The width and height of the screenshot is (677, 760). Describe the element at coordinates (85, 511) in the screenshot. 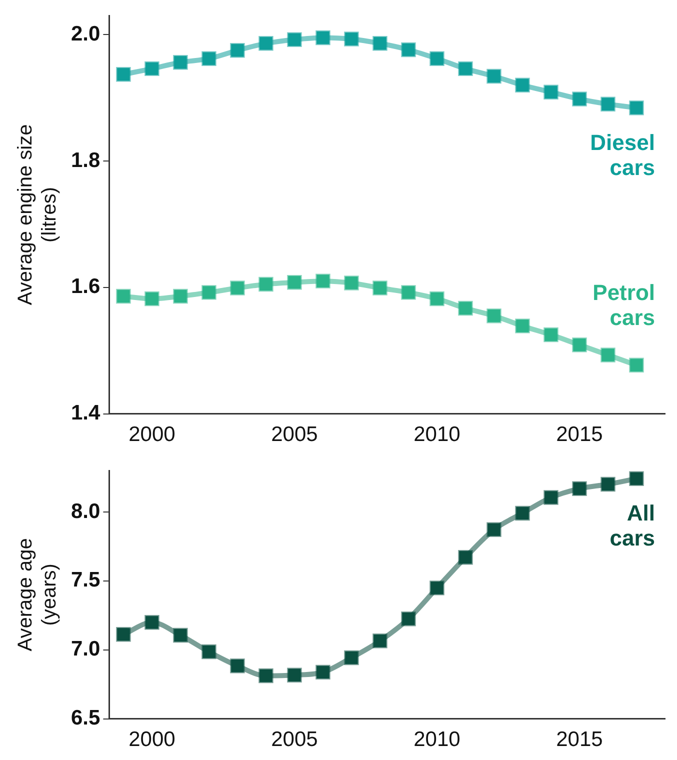

I see `y-tick-label: 8.0` at that location.